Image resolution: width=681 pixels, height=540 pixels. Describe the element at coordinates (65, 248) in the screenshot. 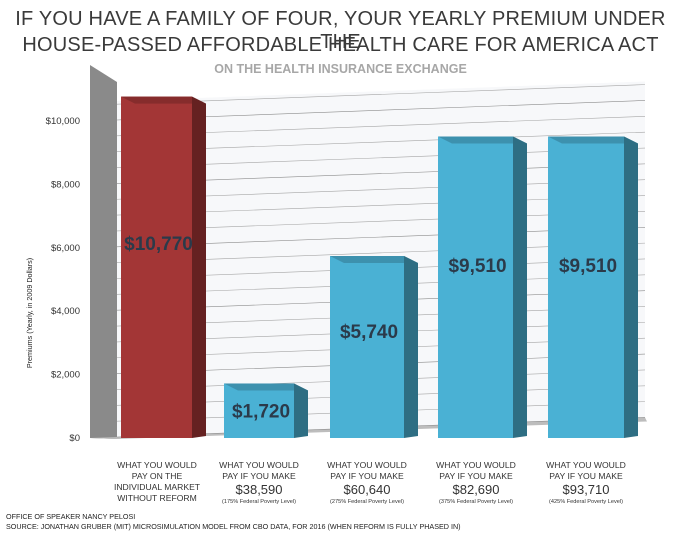

I see `y-tick-label: $6,000` at that location.